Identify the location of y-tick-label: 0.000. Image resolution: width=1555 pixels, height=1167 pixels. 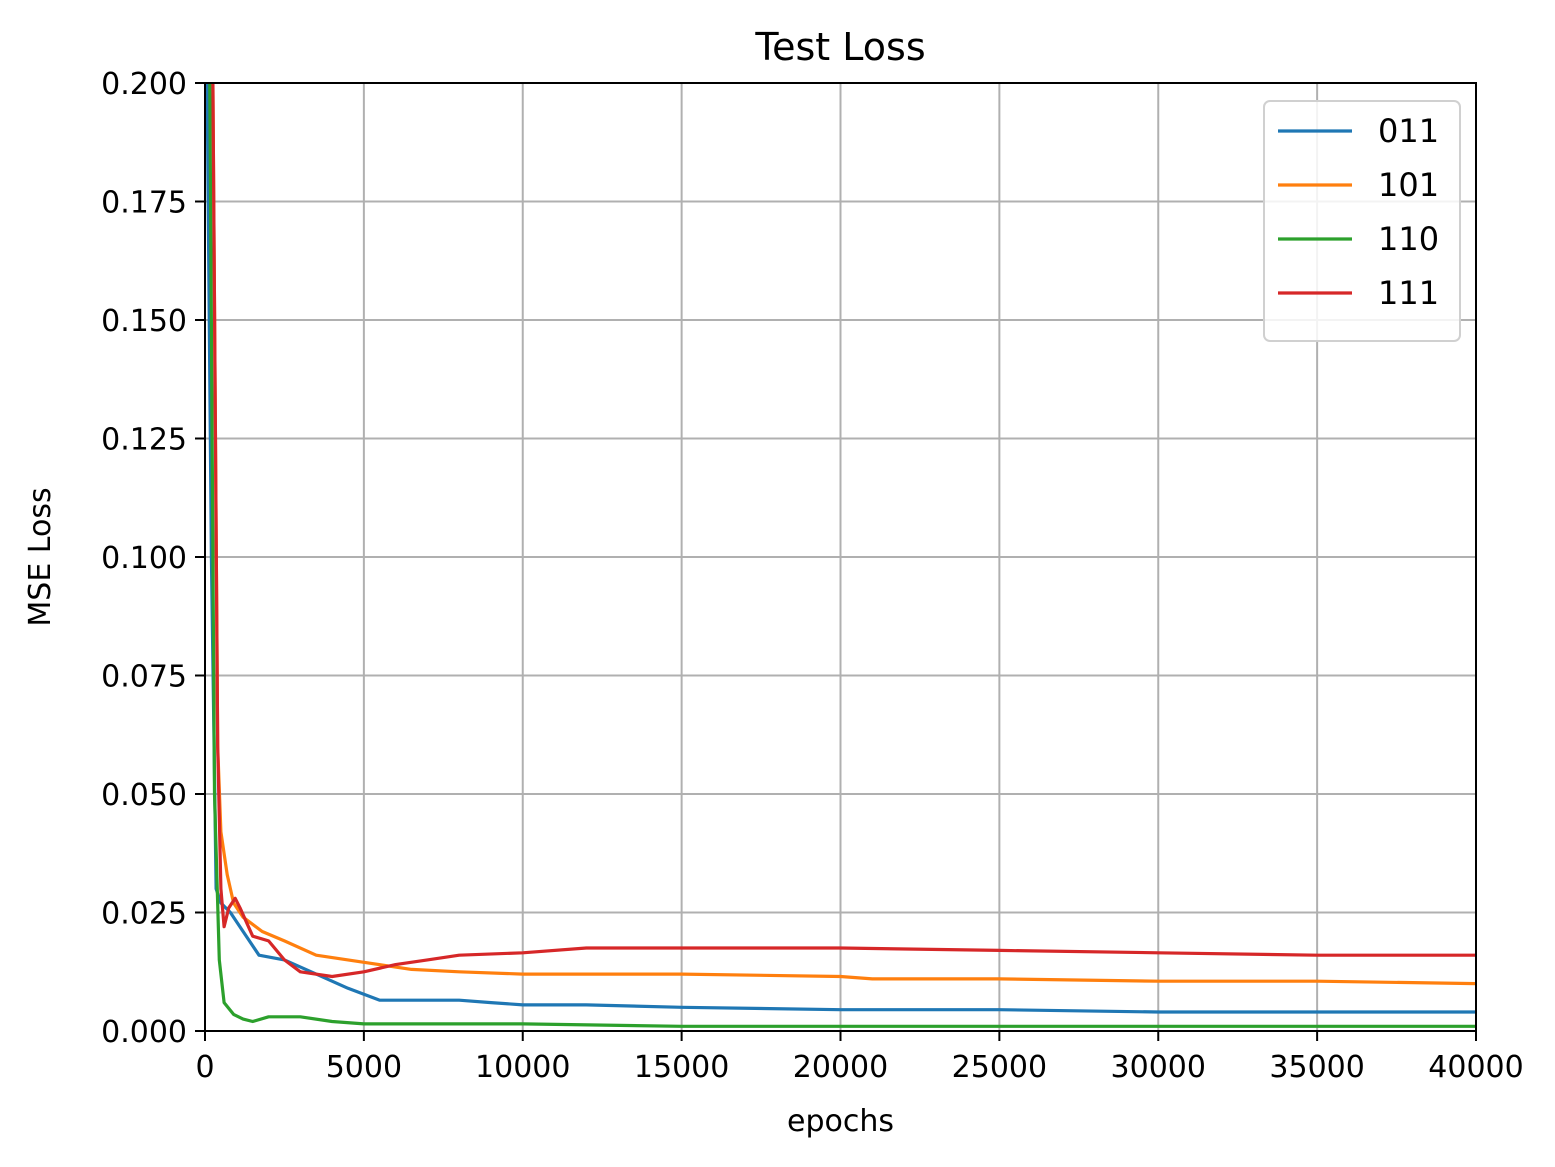
(144, 1032).